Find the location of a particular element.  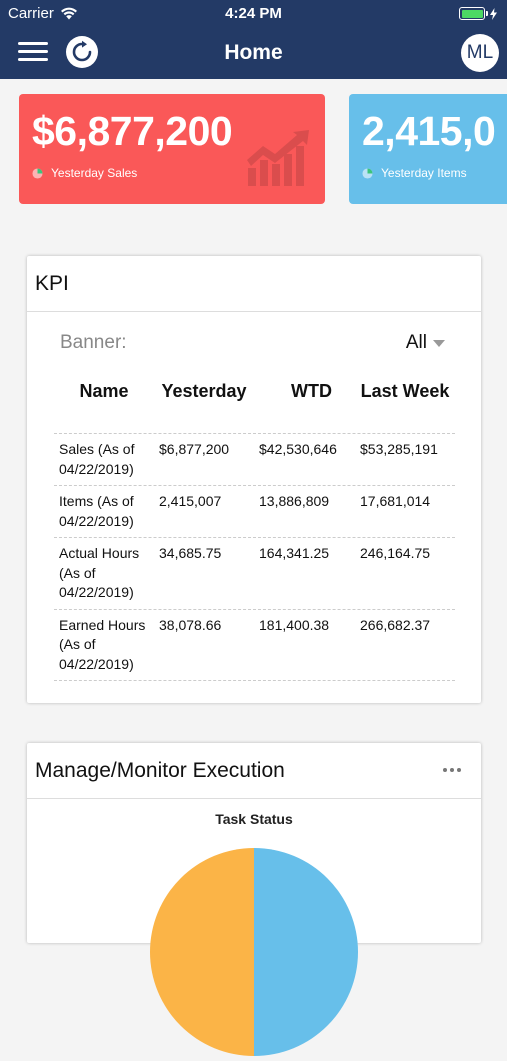

banner-select: All is located at coordinates (425, 343).